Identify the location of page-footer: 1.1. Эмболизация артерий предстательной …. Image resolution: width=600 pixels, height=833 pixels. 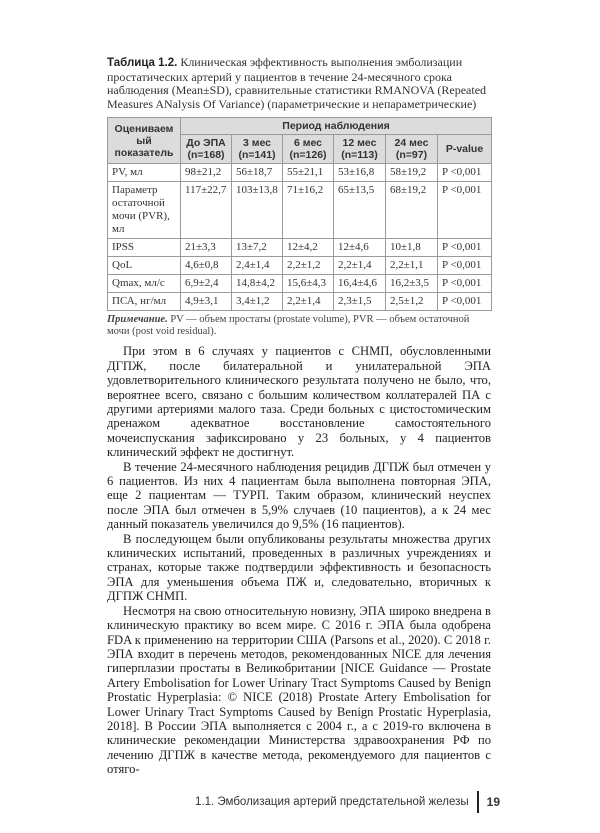
(303, 801).